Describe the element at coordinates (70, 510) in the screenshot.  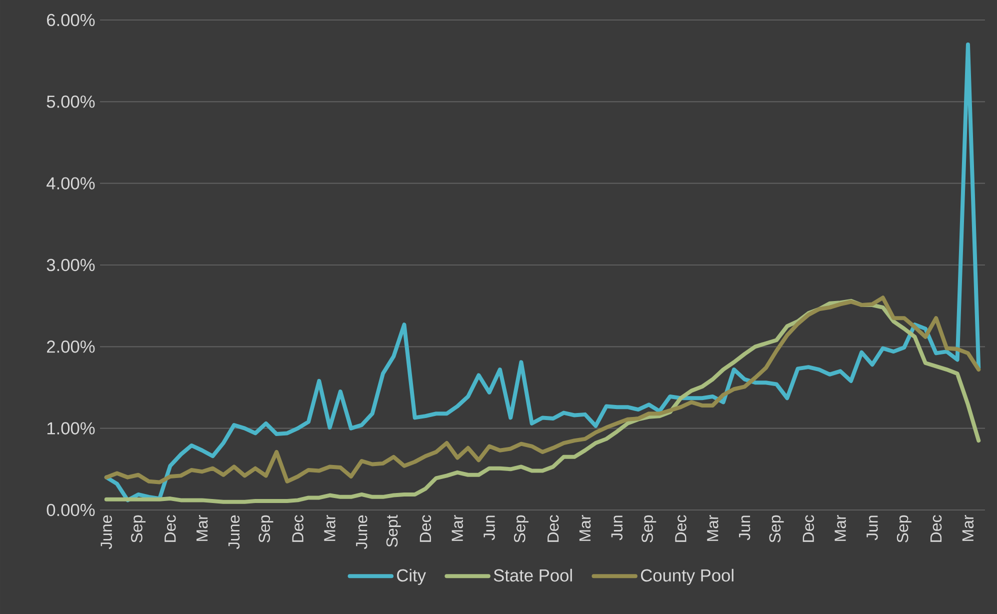
I see `y-tick-label: 0.00%` at that location.